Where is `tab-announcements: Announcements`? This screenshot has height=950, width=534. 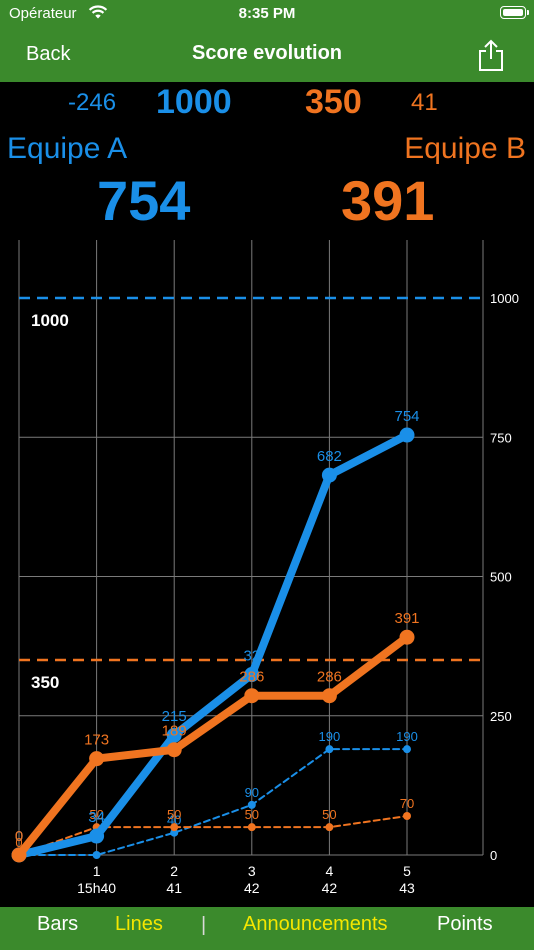 tab-announcements: Announcements is located at coordinates (315, 924).